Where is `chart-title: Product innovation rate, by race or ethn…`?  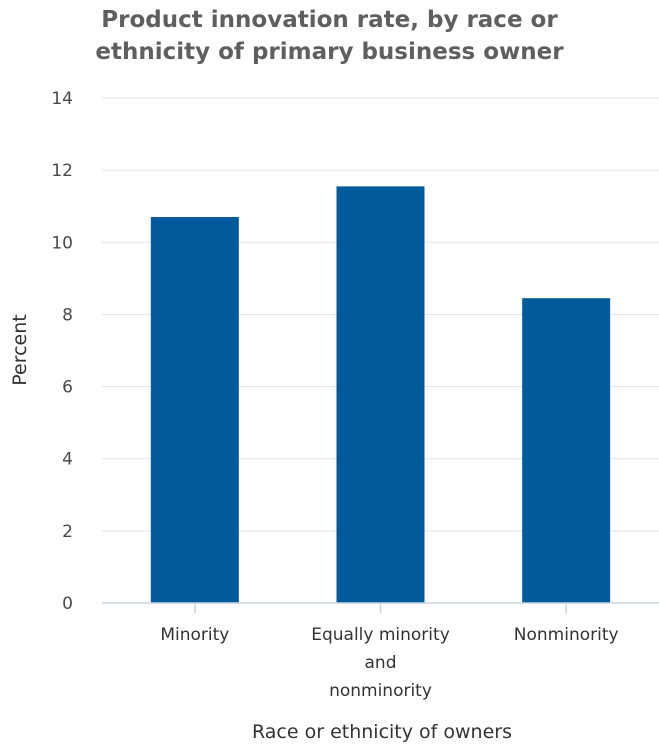
chart-title: Product innovation rate, by race or ethn… is located at coordinates (329, 36).